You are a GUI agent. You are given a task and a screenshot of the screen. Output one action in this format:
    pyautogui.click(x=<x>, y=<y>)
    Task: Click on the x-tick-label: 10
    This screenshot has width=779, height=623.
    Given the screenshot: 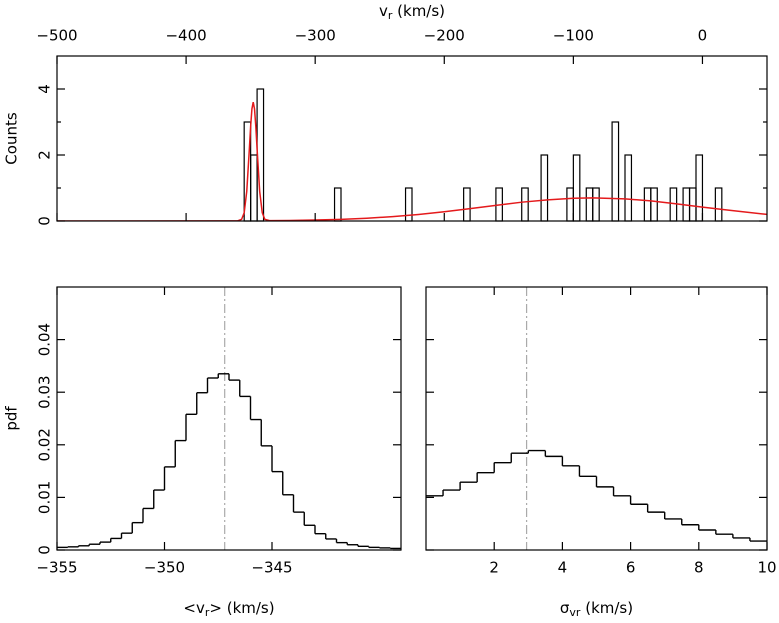 What is the action you would take?
    pyautogui.click(x=766, y=568)
    